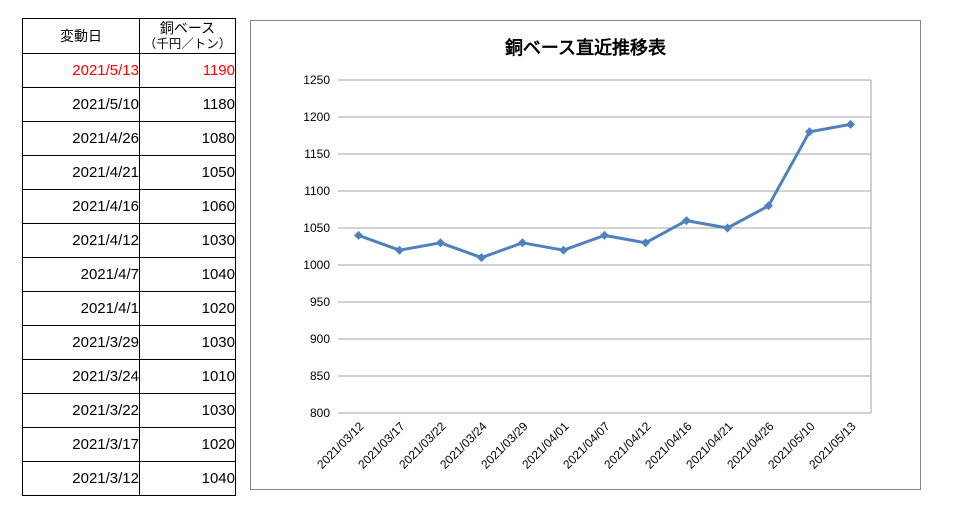 The height and width of the screenshot is (515, 956). I want to click on date-column-header-label: 変動日, so click(81, 36).